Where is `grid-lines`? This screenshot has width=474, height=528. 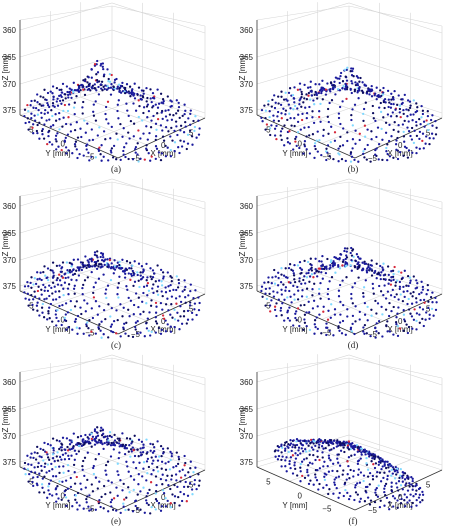 grid-lines is located at coordinates (112, 74).